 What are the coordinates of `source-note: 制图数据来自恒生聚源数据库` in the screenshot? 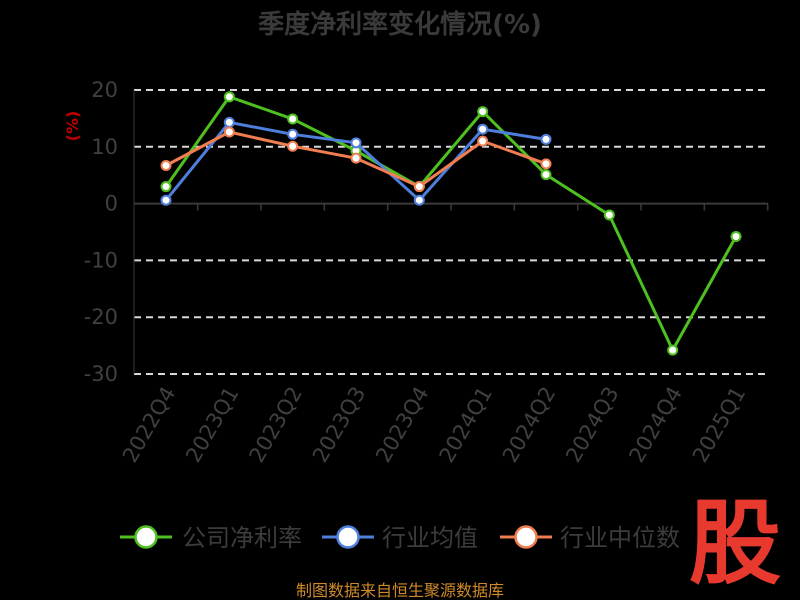 It's located at (400, 590).